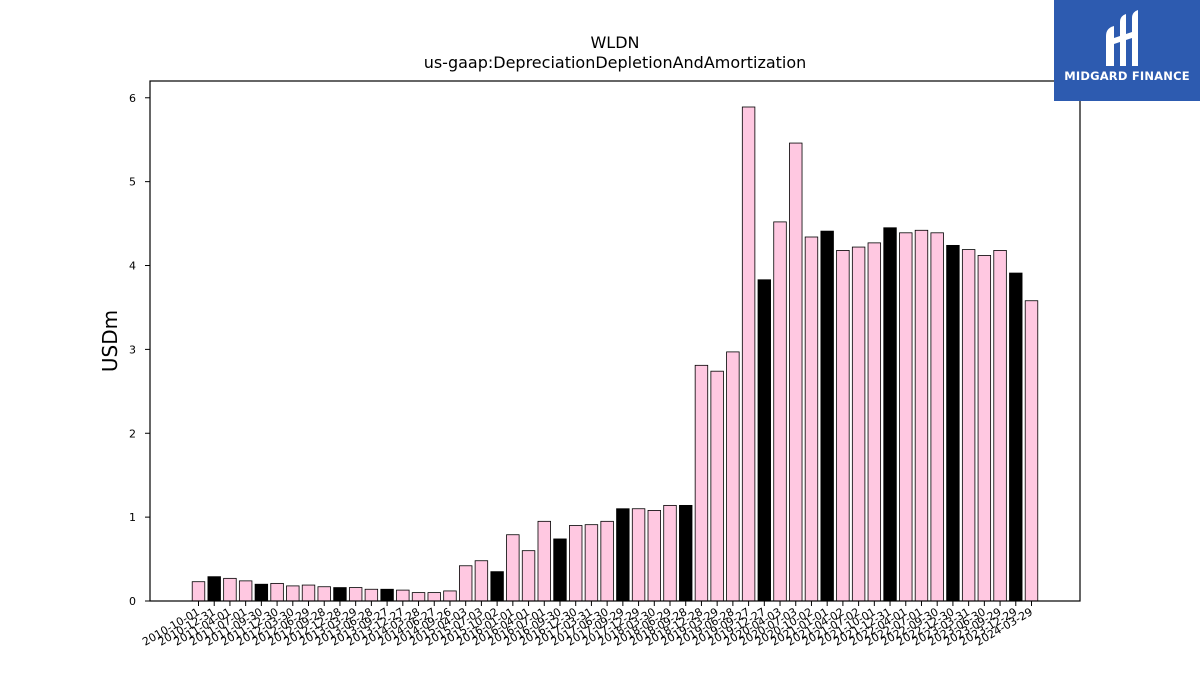 The height and width of the screenshot is (675, 1200). I want to click on y-tick-label: 3, so click(132, 349).